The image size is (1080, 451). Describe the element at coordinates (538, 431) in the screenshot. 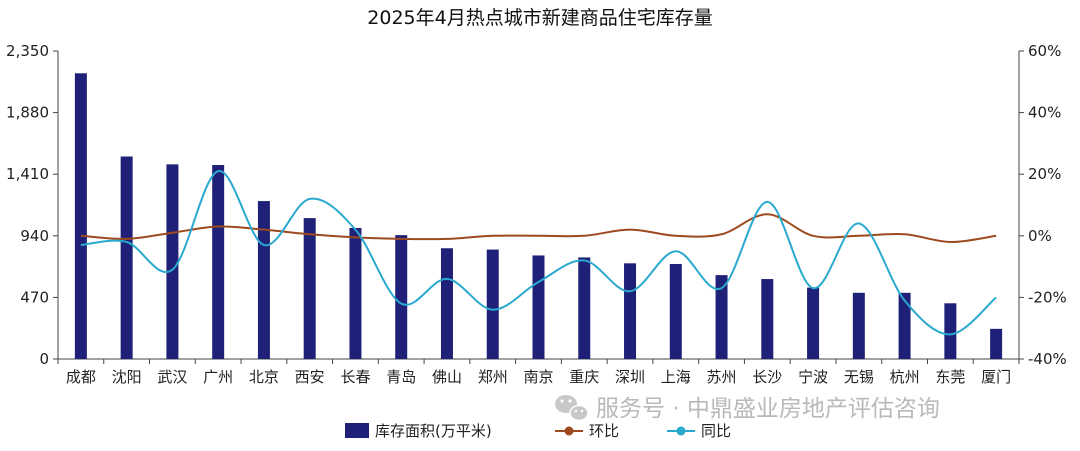

I see `legend: 库存面积(万平米) 环比 同比` at that location.